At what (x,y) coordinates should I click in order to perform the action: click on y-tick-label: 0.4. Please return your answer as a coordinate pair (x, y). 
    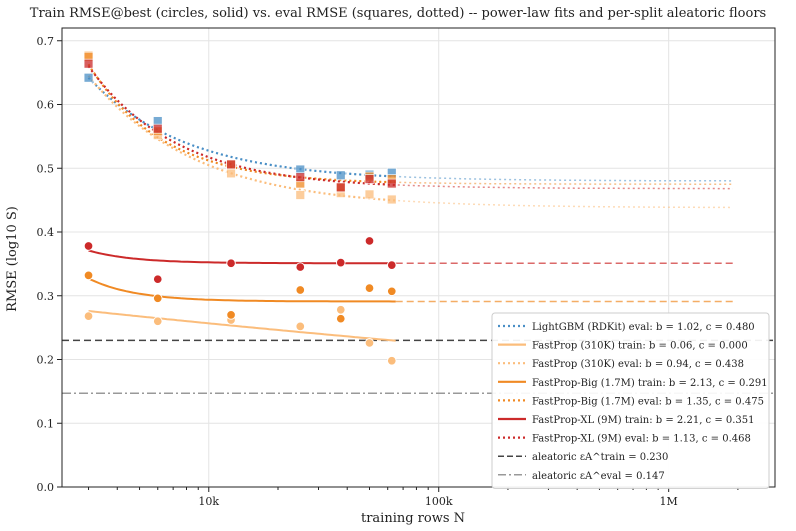
    Looking at the image, I should click on (46, 232).